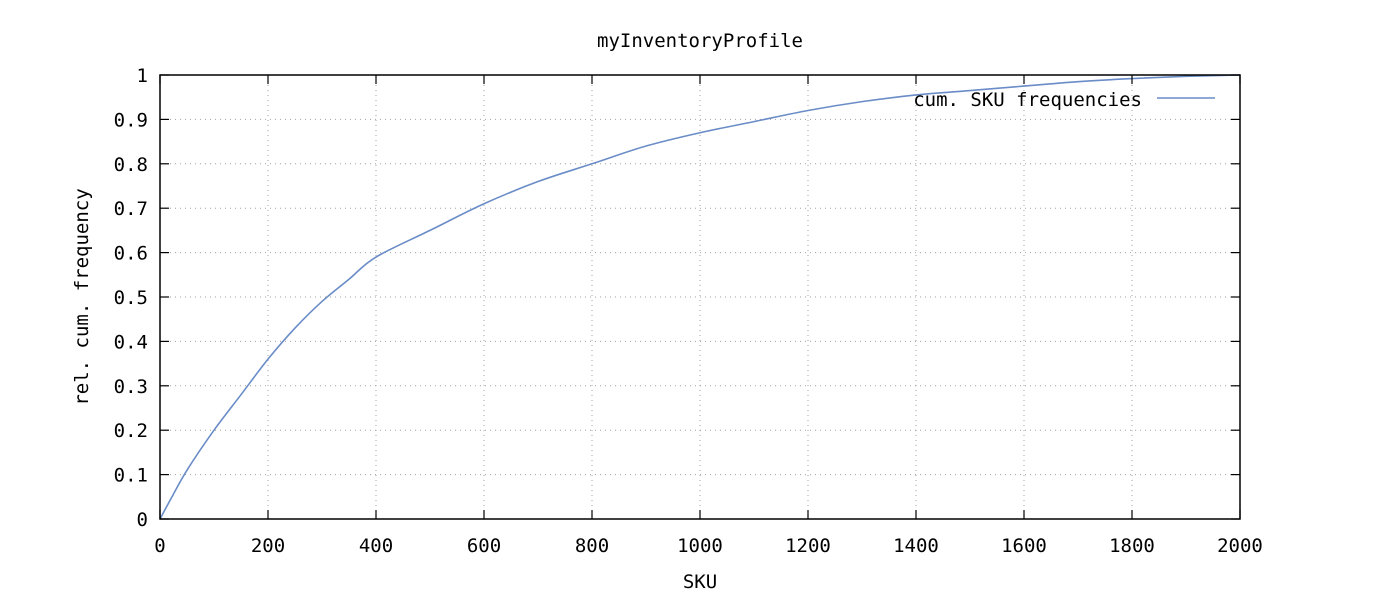  Describe the element at coordinates (916, 546) in the screenshot. I see `x-tick-label: 1400` at that location.